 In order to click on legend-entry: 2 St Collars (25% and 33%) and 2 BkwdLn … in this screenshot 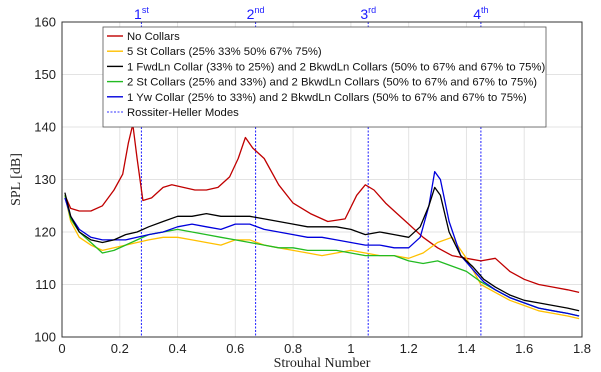, I will do `click(332, 83)`.